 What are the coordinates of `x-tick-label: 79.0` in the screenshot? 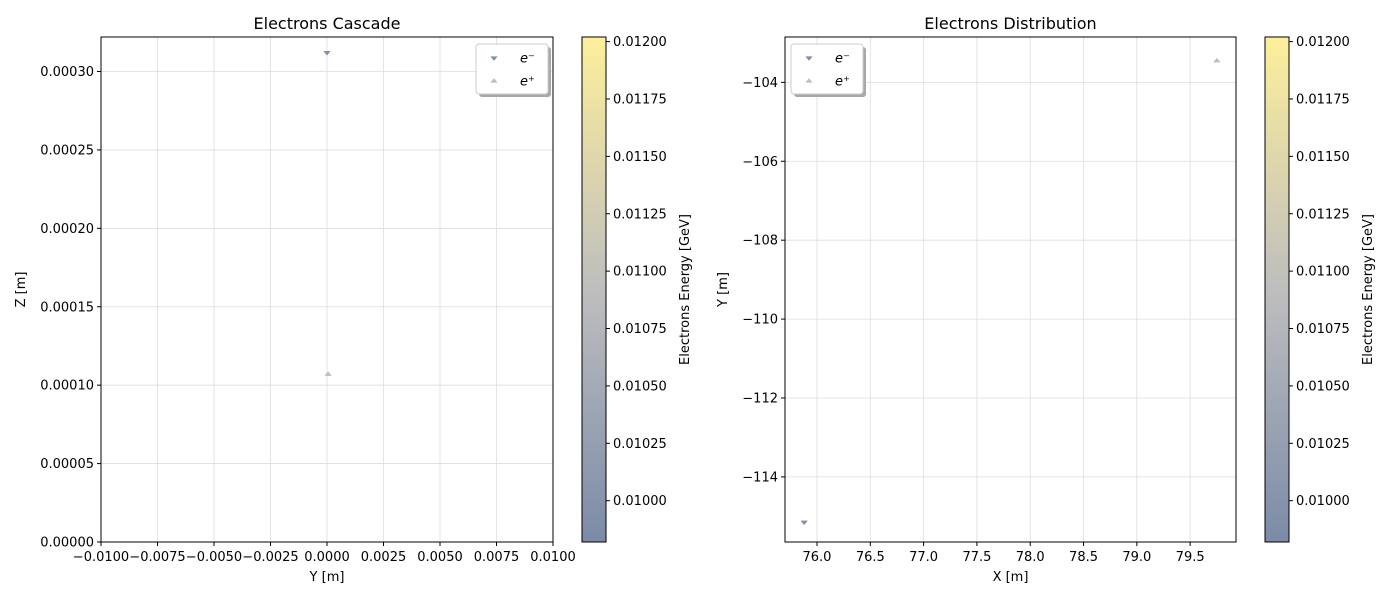 It's located at (1136, 557).